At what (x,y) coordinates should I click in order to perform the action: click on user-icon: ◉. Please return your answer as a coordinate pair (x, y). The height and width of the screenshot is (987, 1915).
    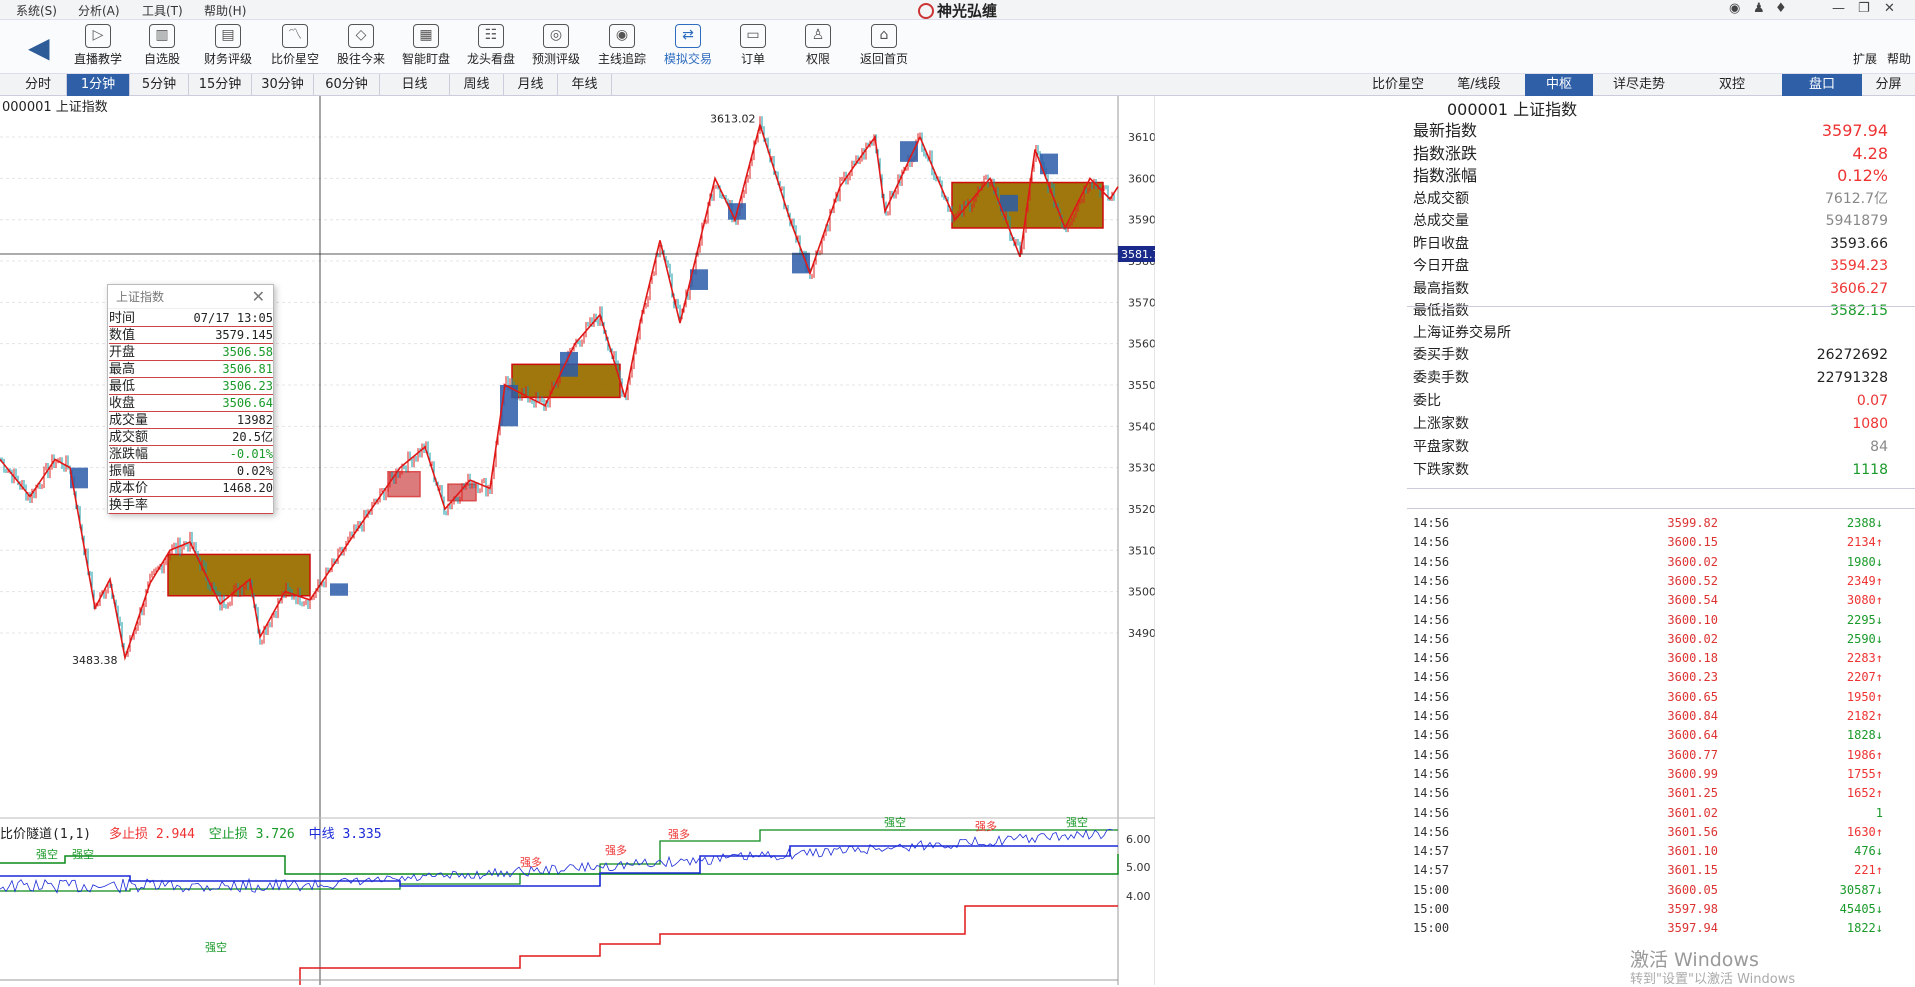
    Looking at the image, I should click on (1735, 8).